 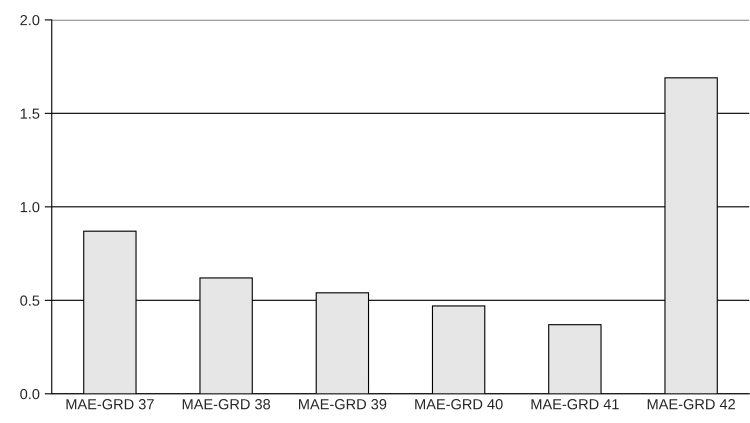 I want to click on x-tick-label: MAE-GRD 40, so click(x=459, y=404).